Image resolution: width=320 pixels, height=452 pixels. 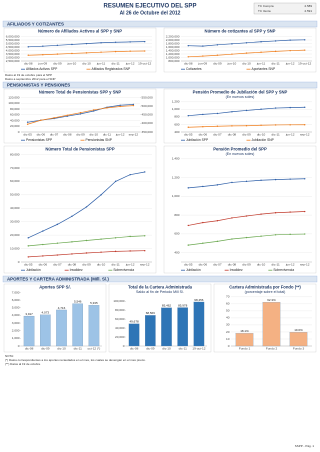 What do you see at coordinates (199, 300) in the screenshot?
I see `value-label: 98,456` at bounding box center [199, 300].